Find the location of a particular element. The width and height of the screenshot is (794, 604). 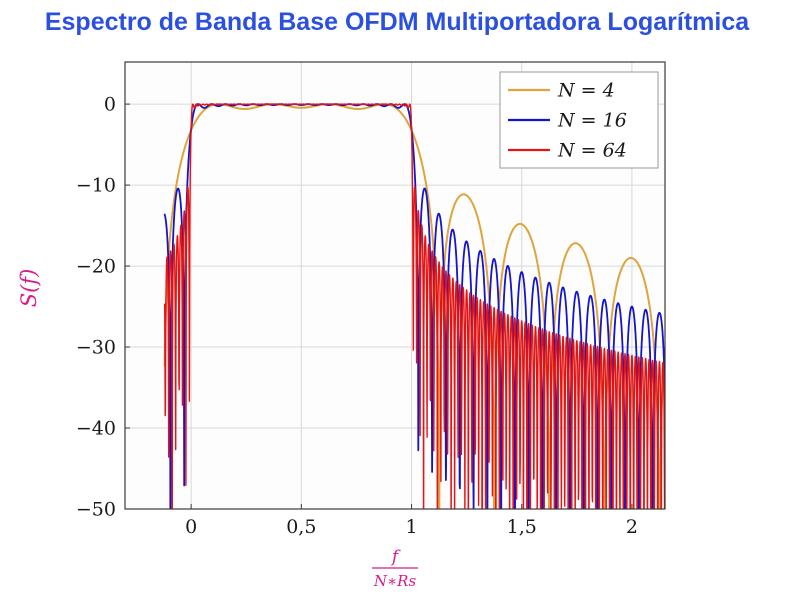

x-axis-label-numerator: f is located at coordinates (395, 557).